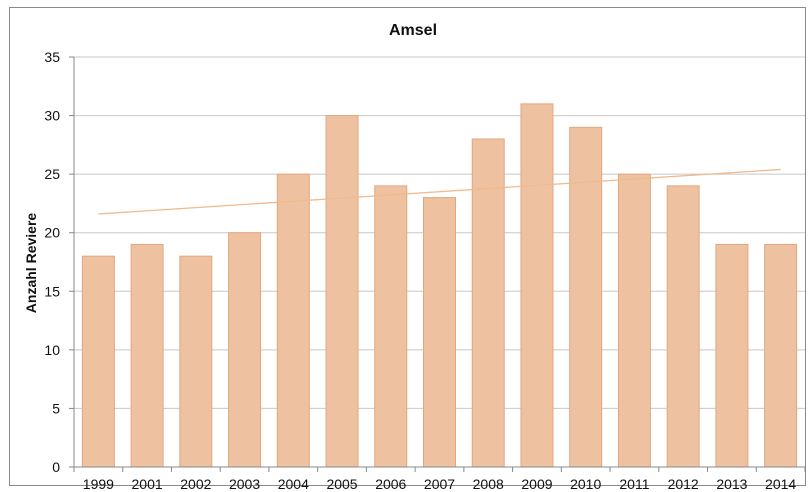 The width and height of the screenshot is (812, 492). What do you see at coordinates (52, 262) in the screenshot?
I see `y-tick-labels: 0 5 10 15 20 25 30 35` at bounding box center [52, 262].